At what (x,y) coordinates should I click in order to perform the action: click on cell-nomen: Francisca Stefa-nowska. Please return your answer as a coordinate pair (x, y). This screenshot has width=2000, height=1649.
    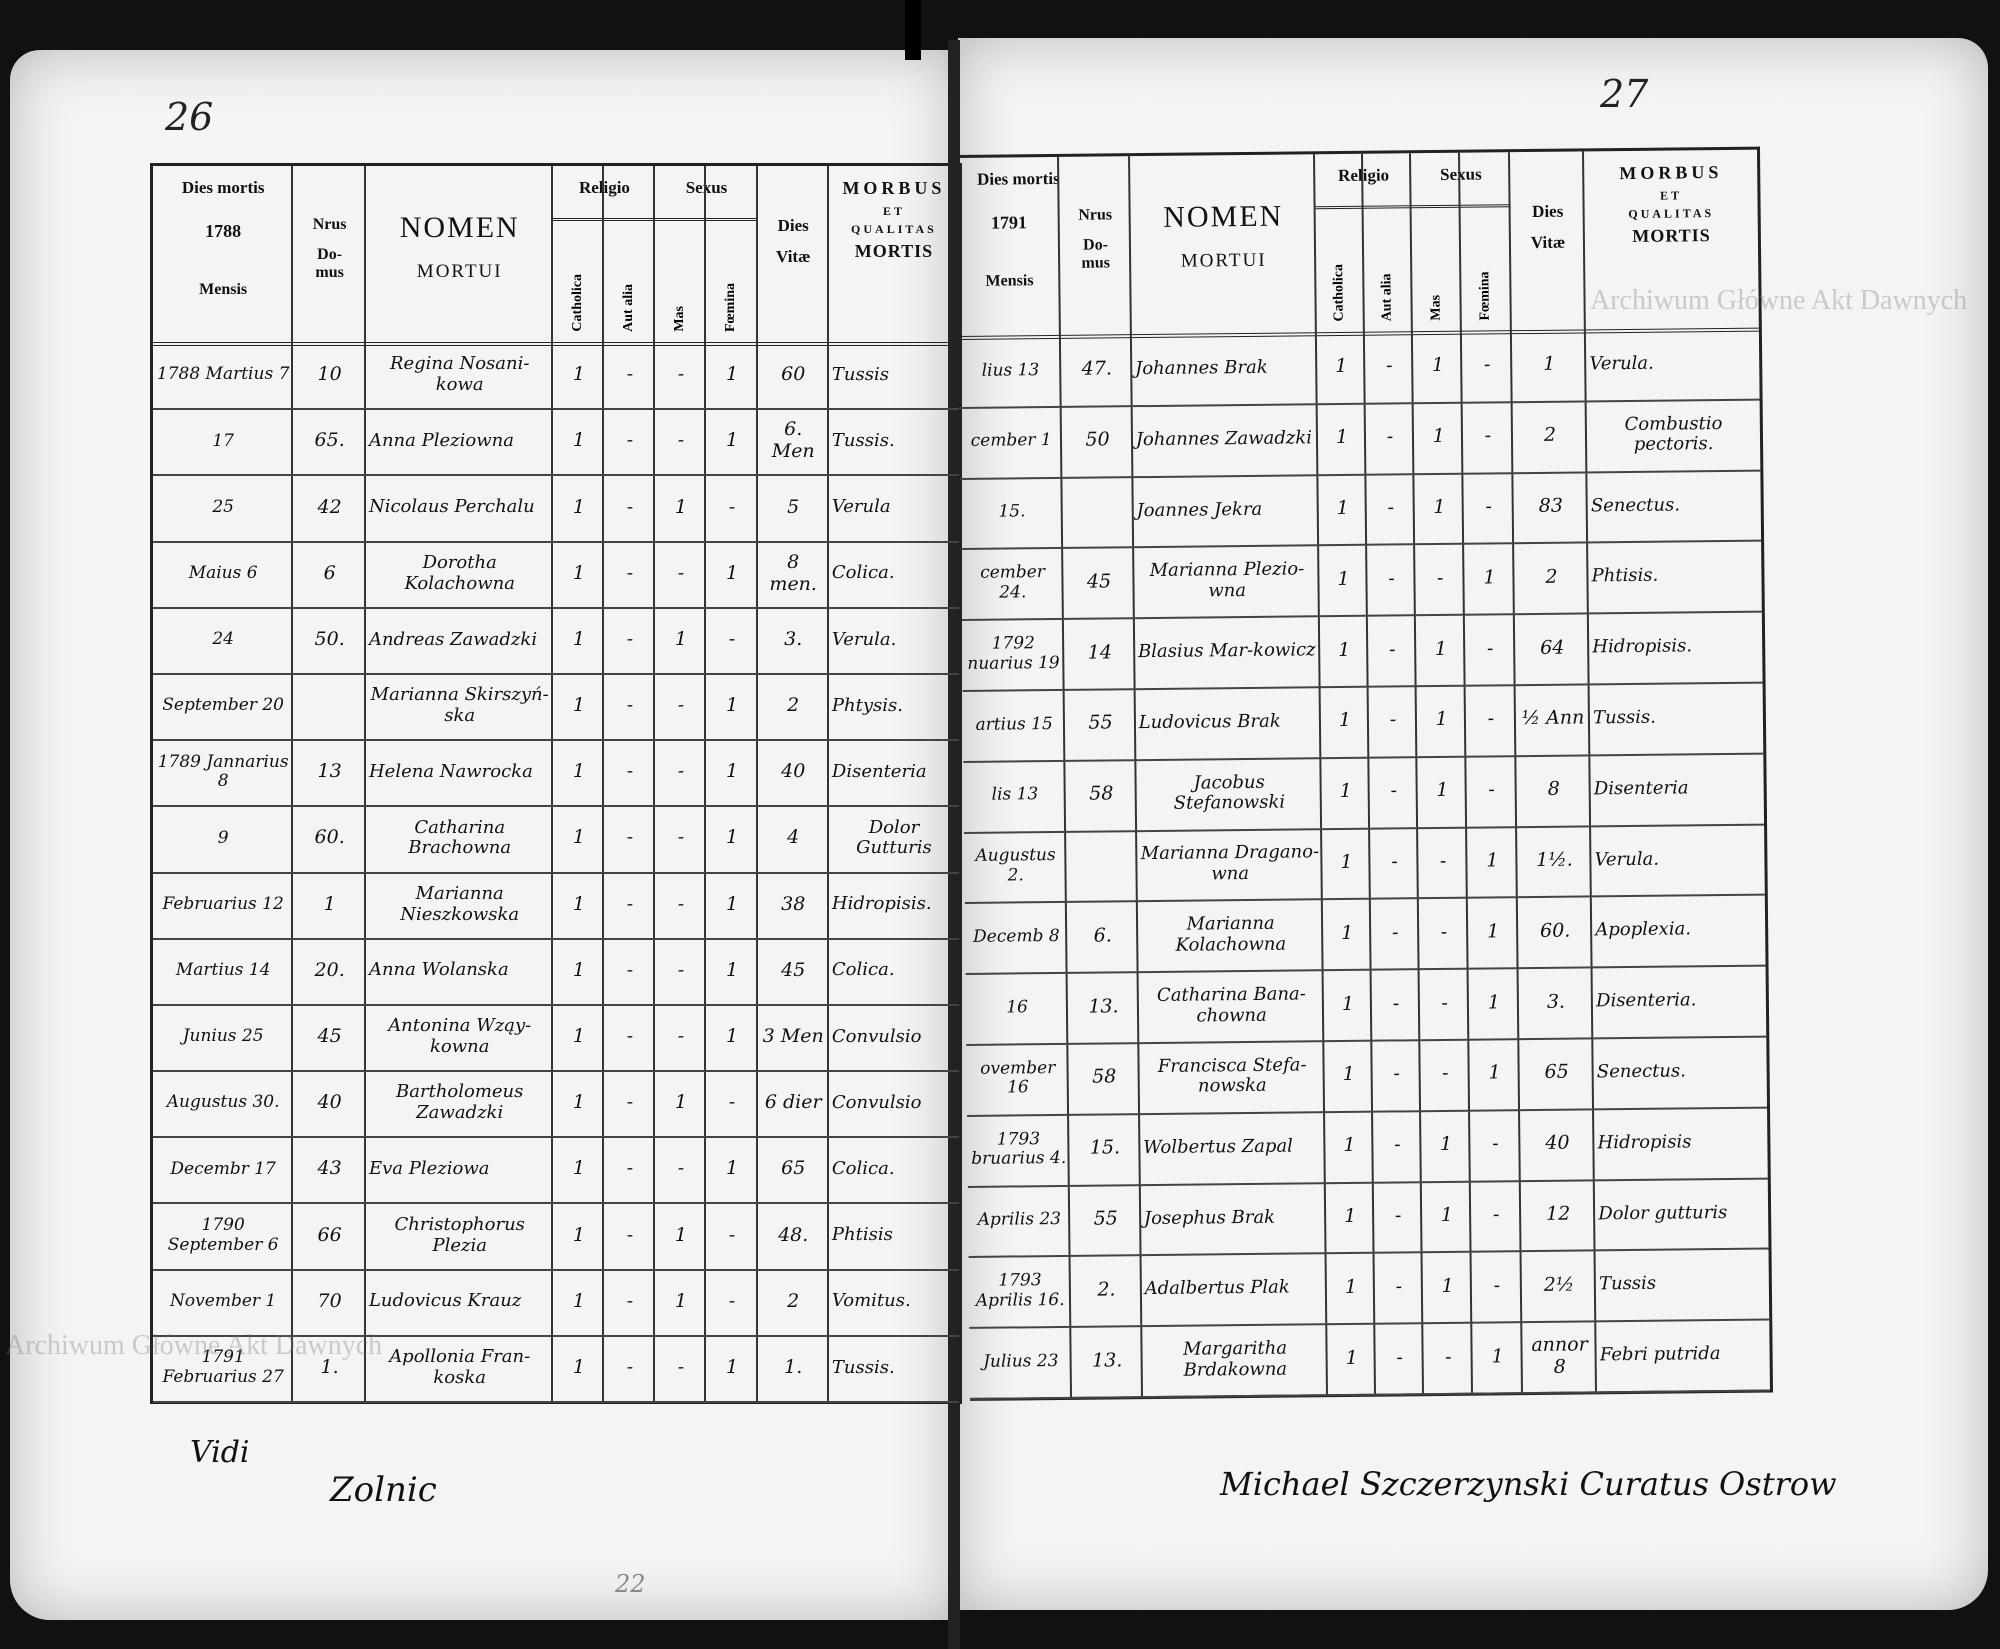
    Looking at the image, I should click on (1232, 1075).